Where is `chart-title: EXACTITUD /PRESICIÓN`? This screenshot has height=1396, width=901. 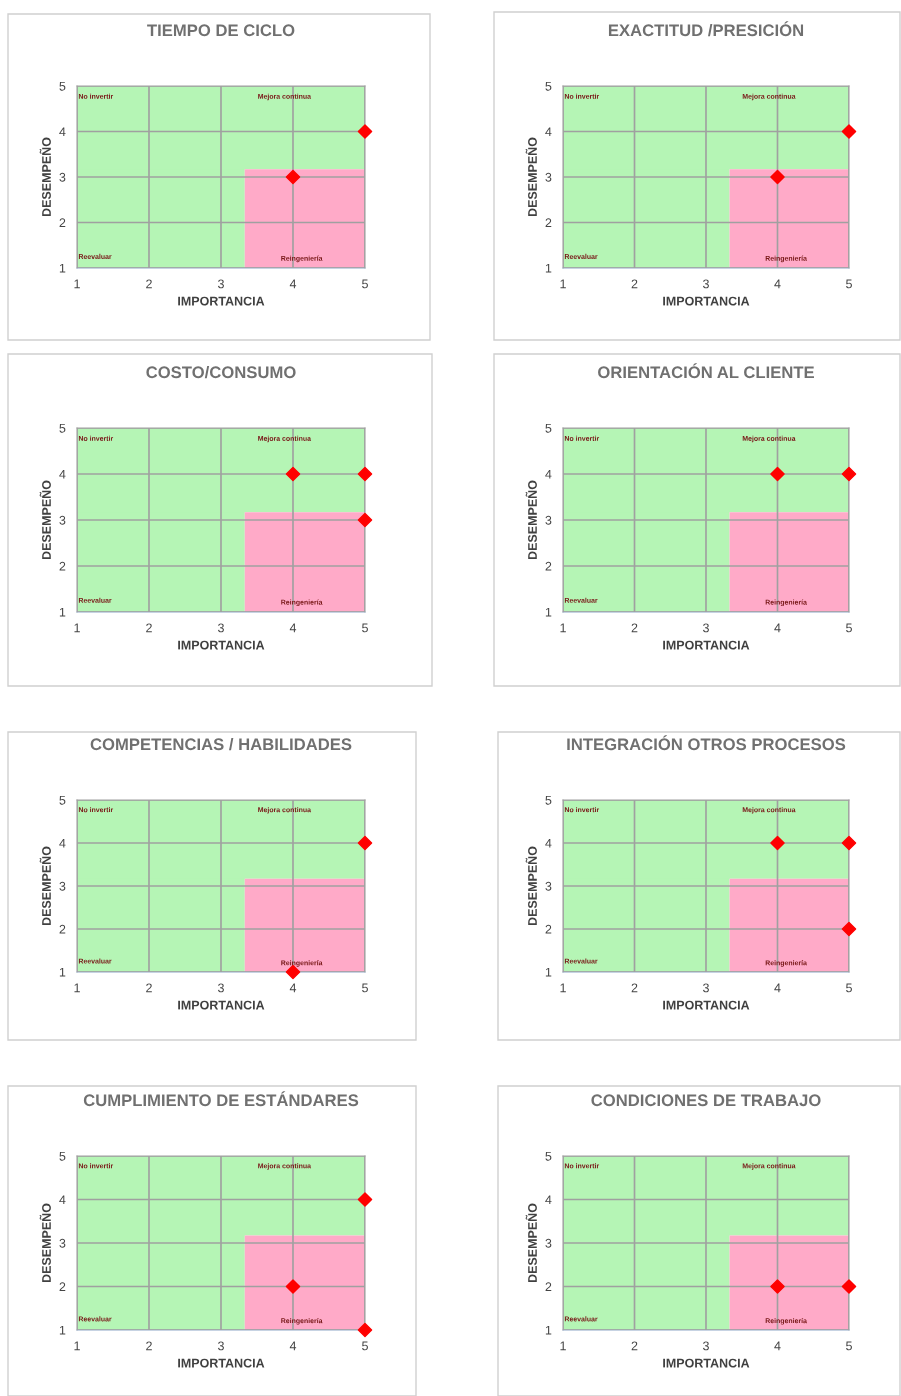 chart-title: EXACTITUD /PRESICIÓN is located at coordinates (706, 29).